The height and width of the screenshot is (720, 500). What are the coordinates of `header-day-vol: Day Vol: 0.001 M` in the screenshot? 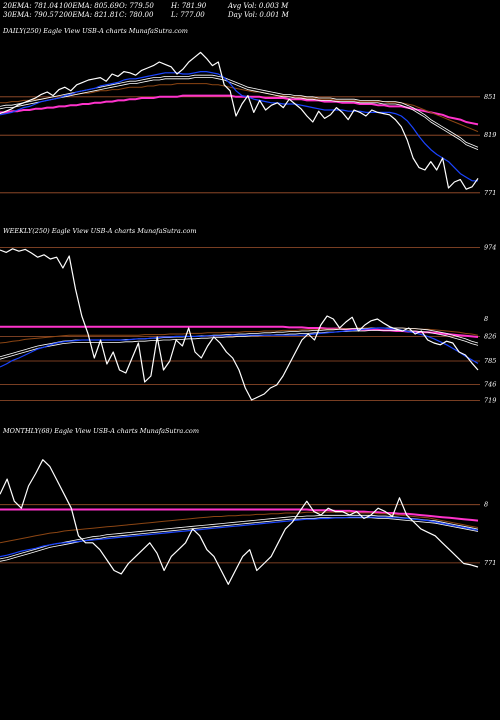 It's located at (258, 15).